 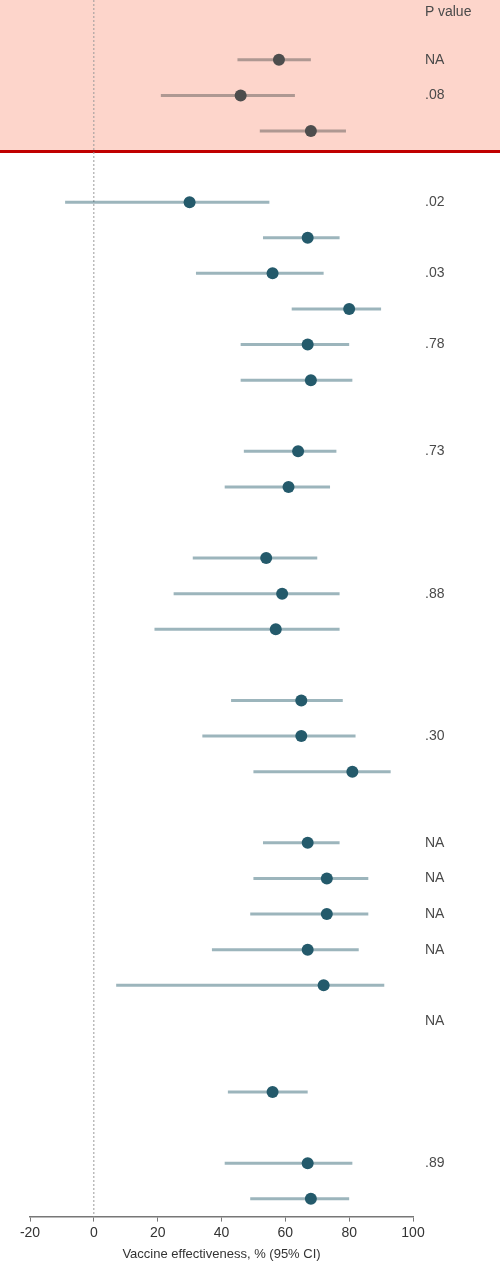 I want to click on x-tick-label: -20, so click(x=30, y=1231).